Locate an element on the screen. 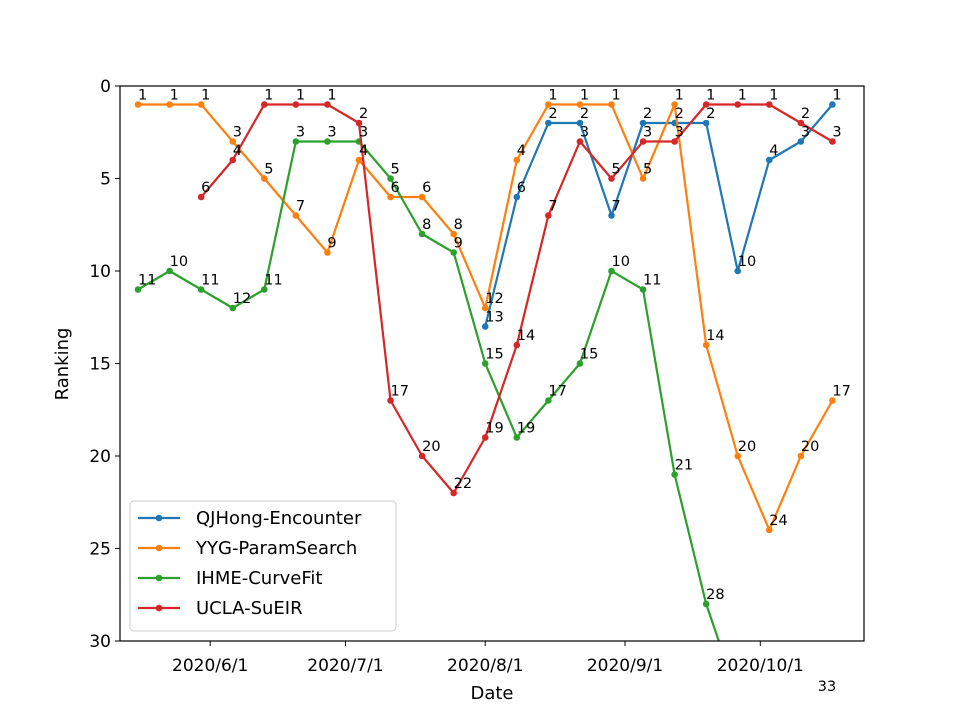  data-label-yyg-paramsearch: 14 is located at coordinates (715, 336).